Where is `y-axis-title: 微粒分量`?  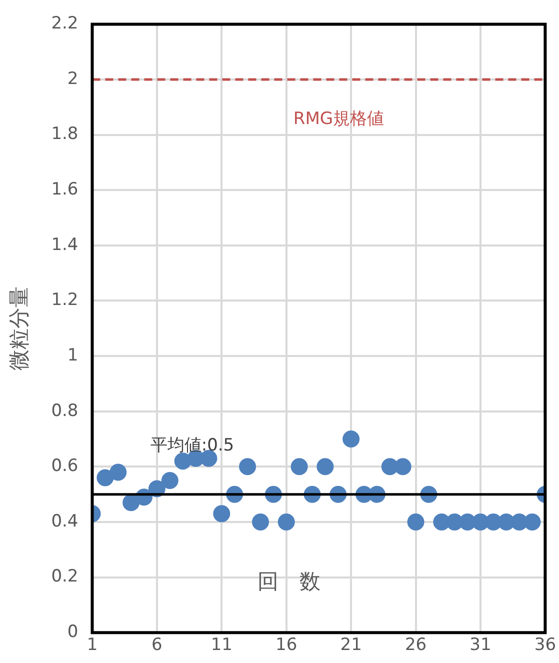
y-axis-title: 微粒分量 is located at coordinates (19, 328).